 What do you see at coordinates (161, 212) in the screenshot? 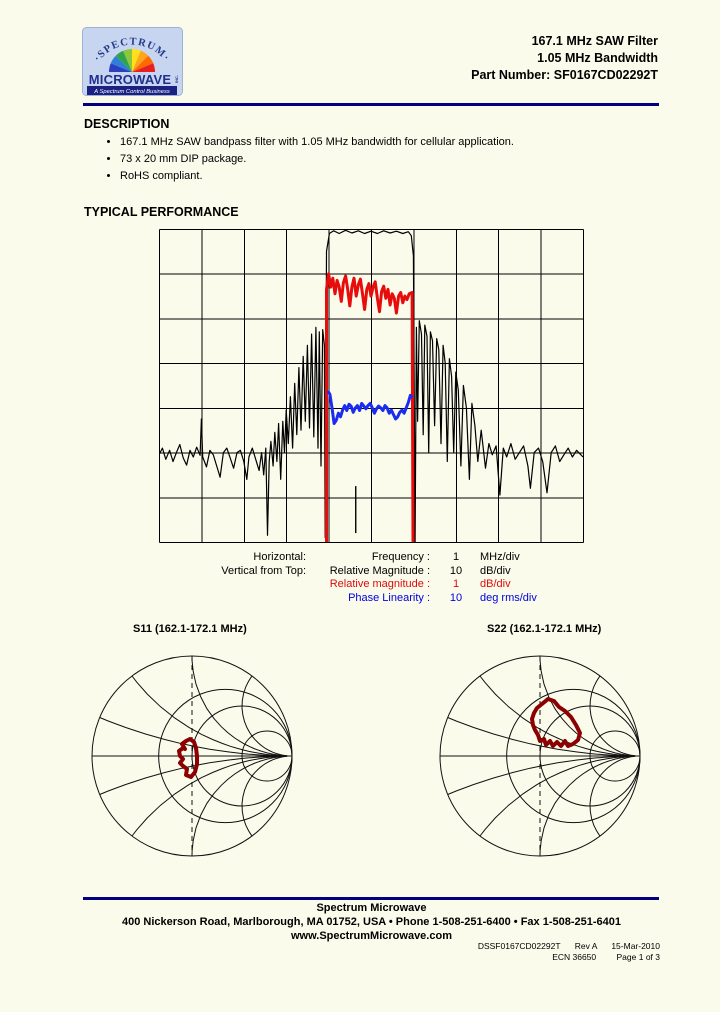
I see `performance-heading: TYPICAL PERFORMANCE` at bounding box center [161, 212].